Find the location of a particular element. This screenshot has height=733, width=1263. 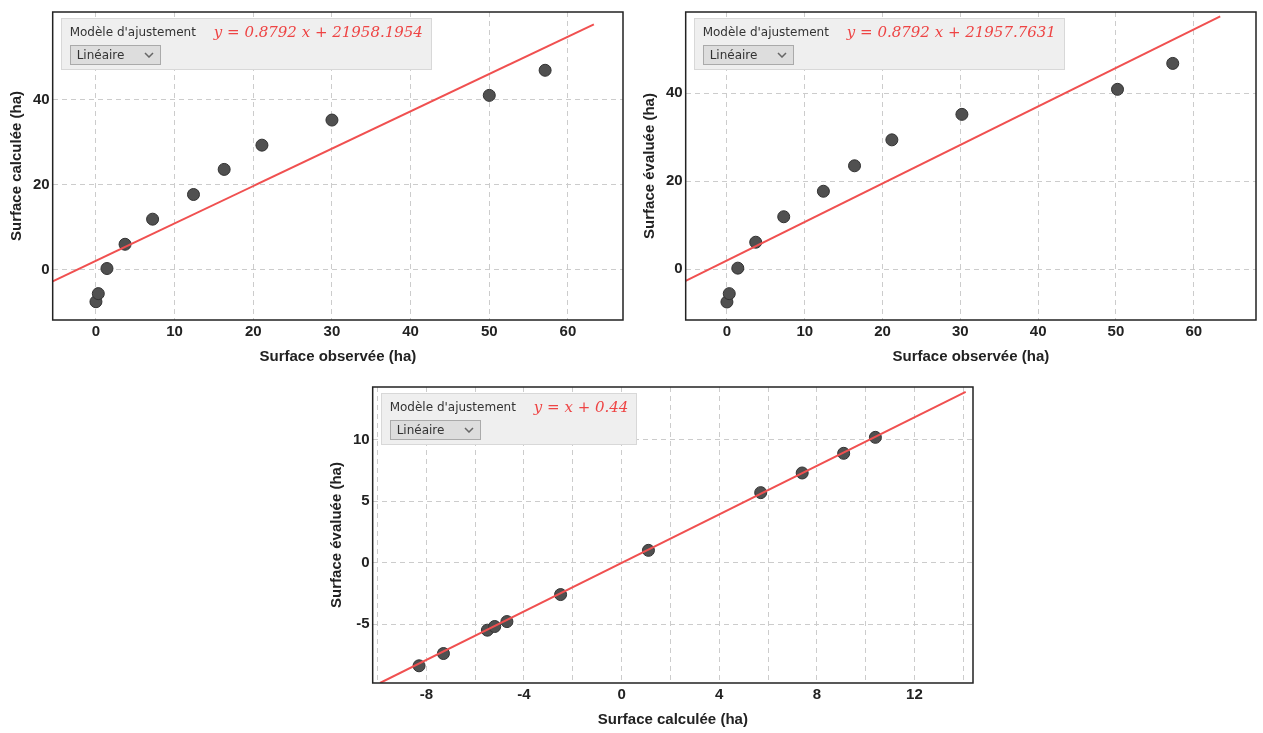

x-tick-label: 12 is located at coordinates (914, 694).